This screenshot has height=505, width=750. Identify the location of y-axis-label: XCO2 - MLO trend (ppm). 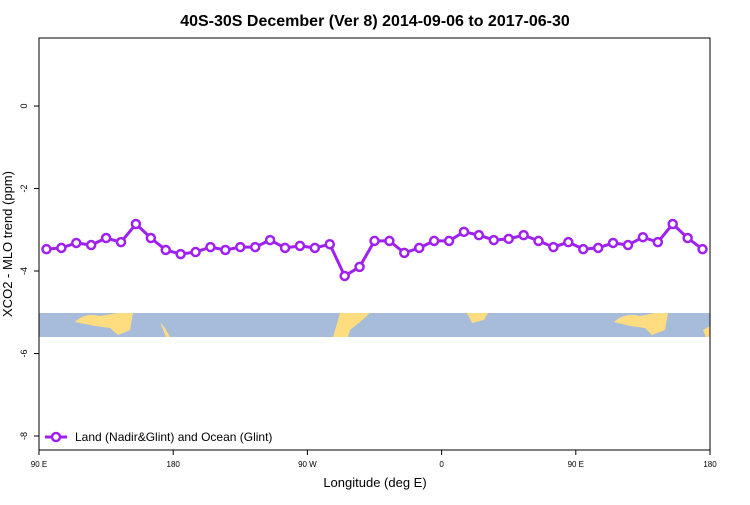
(7, 244).